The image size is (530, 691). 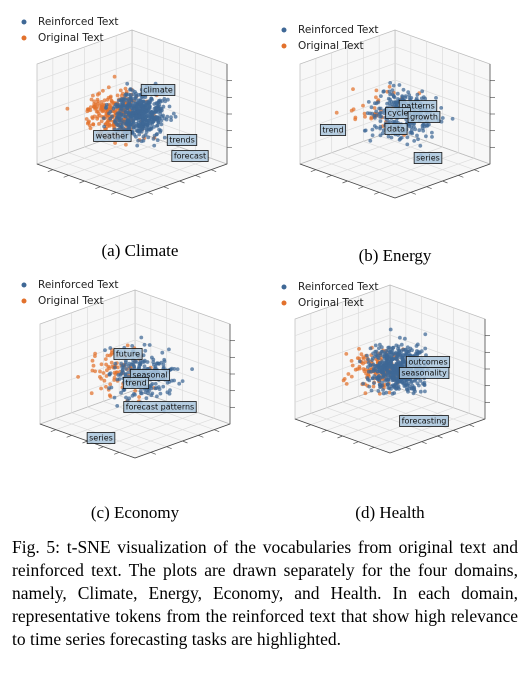 What do you see at coordinates (135, 512) in the screenshot?
I see `subfigure-caption: (c) Economy` at bounding box center [135, 512].